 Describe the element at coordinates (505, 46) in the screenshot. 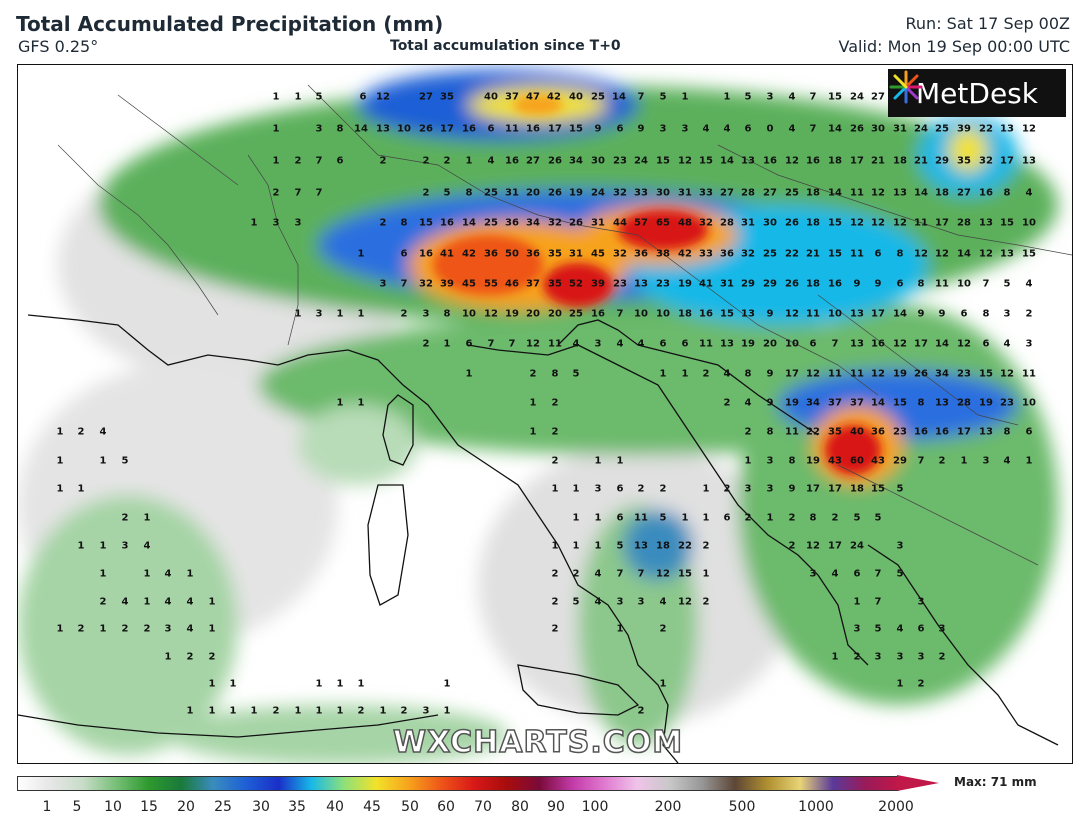

I see `chart-subtitle: Total accumulation since T+0` at that location.